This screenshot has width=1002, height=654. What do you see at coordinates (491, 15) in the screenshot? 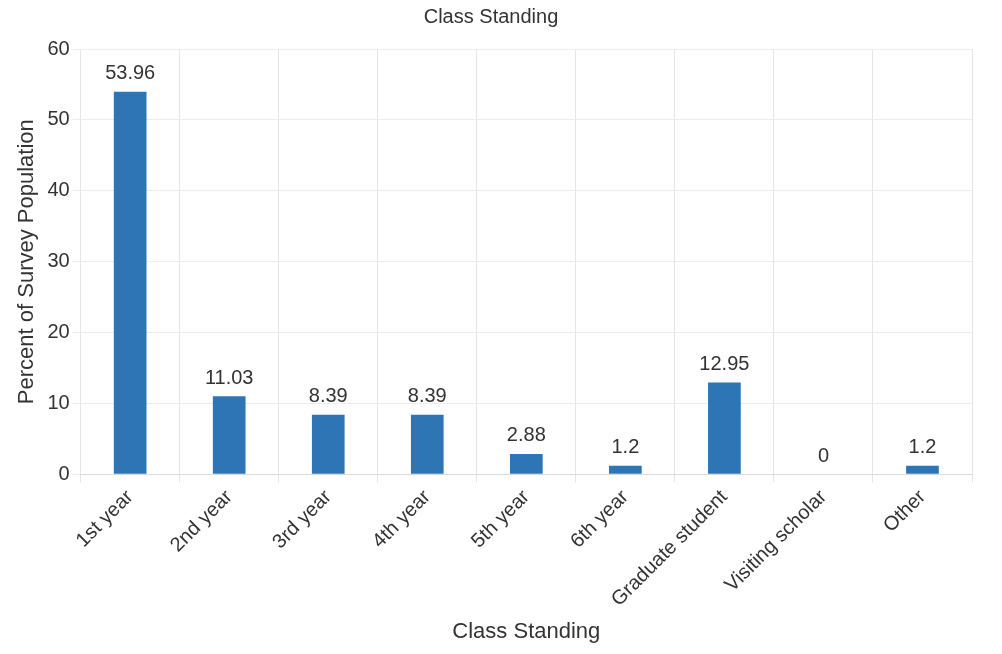
I see `chart-title: Class Standing` at bounding box center [491, 15].